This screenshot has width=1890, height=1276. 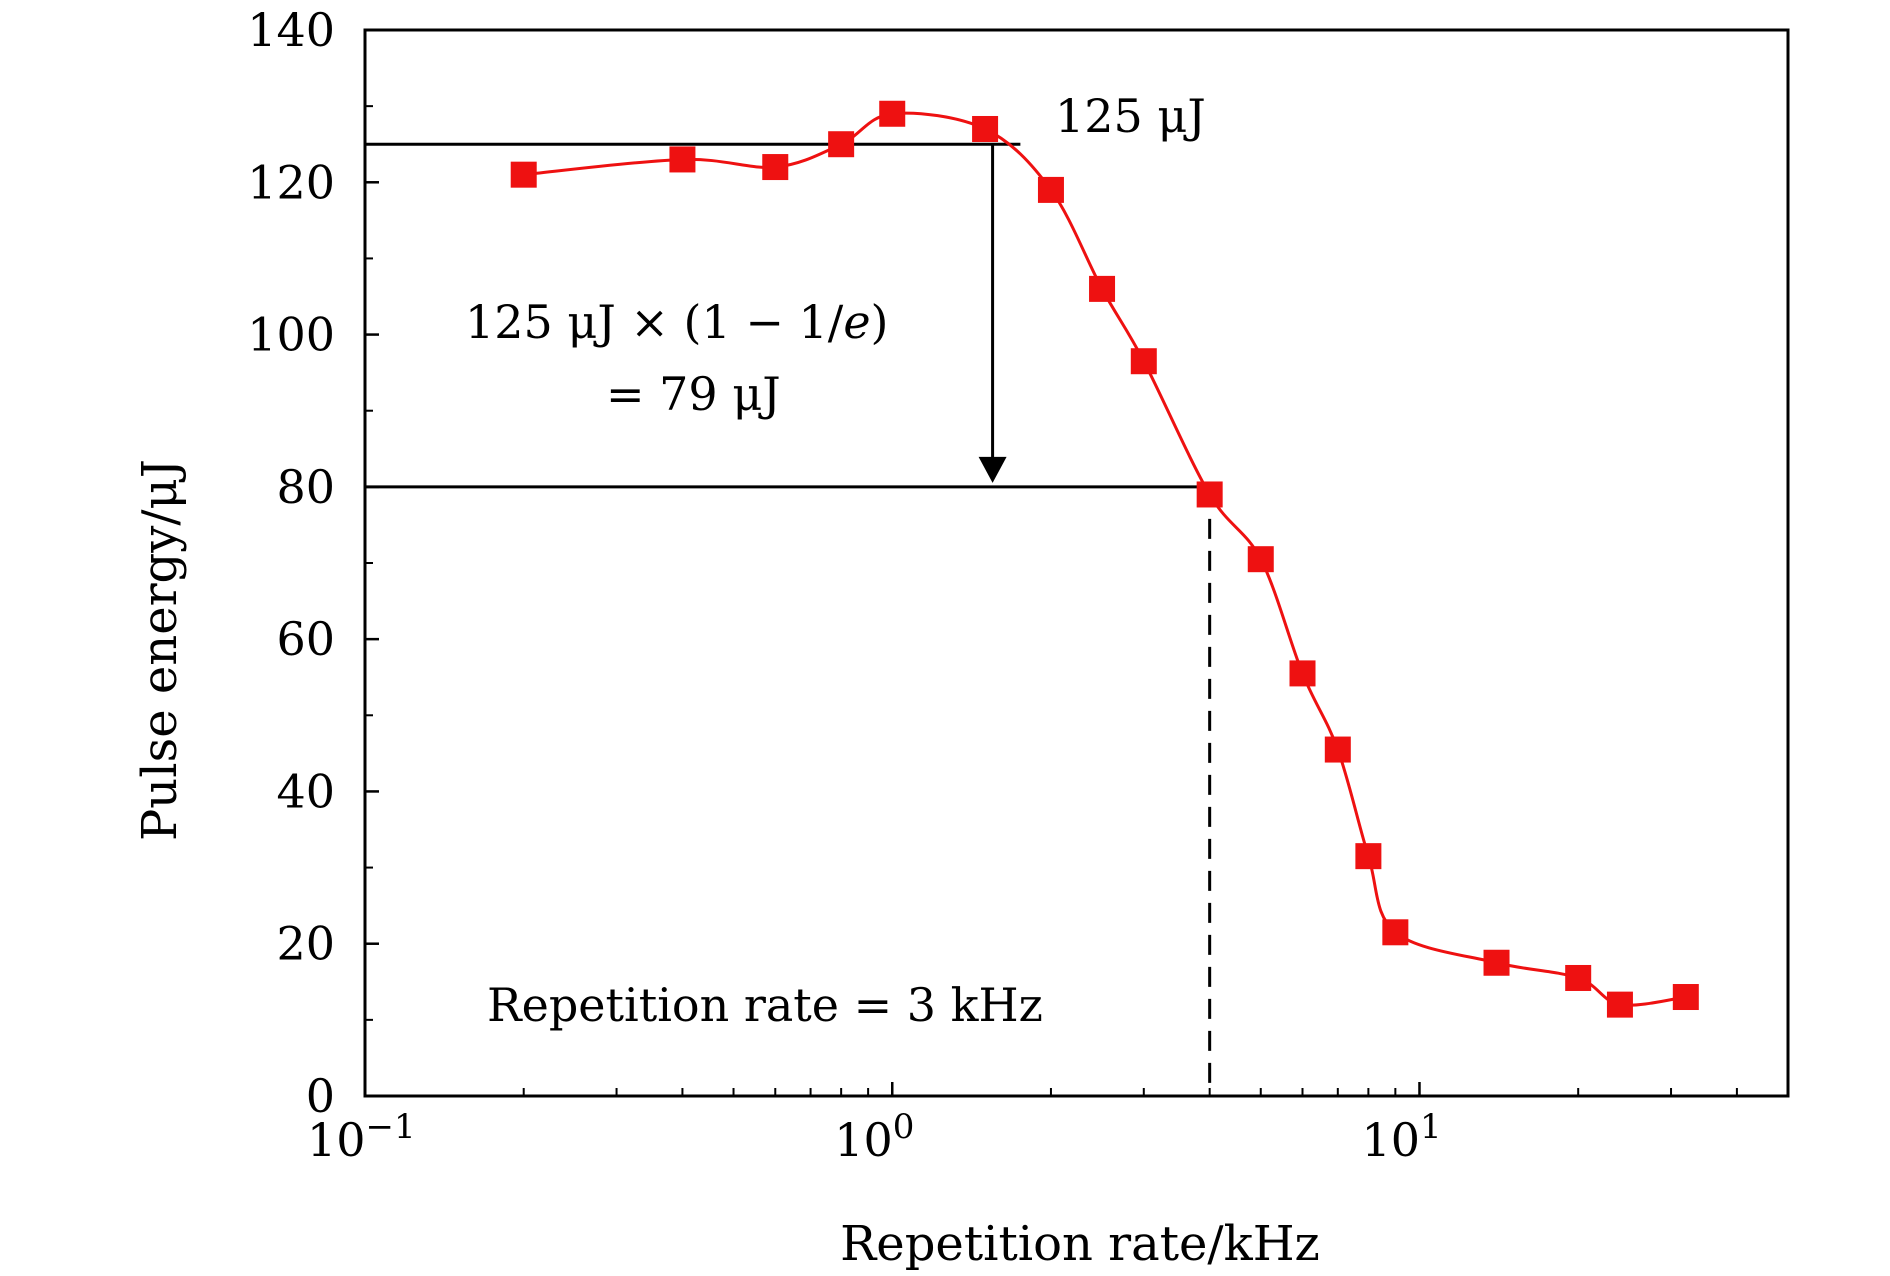 I want to click on arrow-head, so click(x=992, y=469).